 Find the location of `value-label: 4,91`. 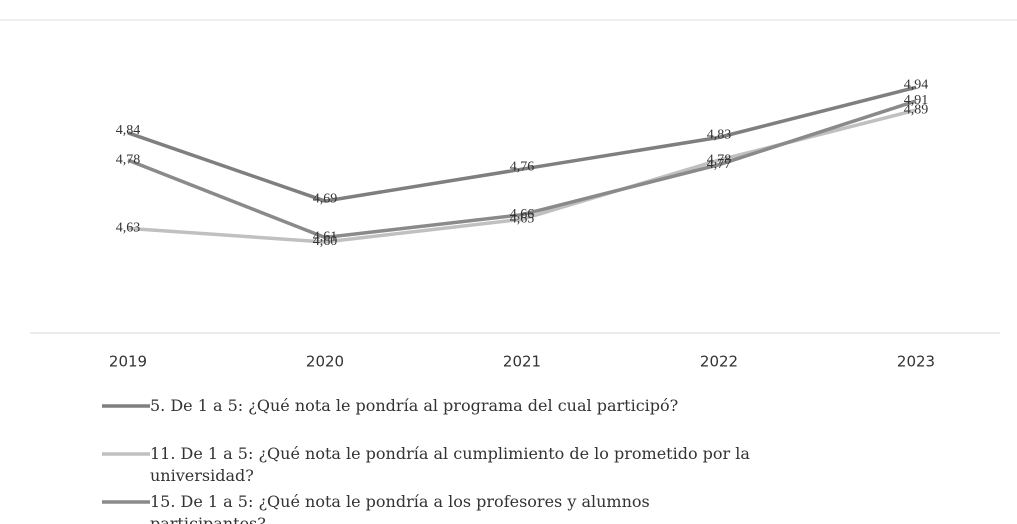

value-label: 4,91 is located at coordinates (916, 100).